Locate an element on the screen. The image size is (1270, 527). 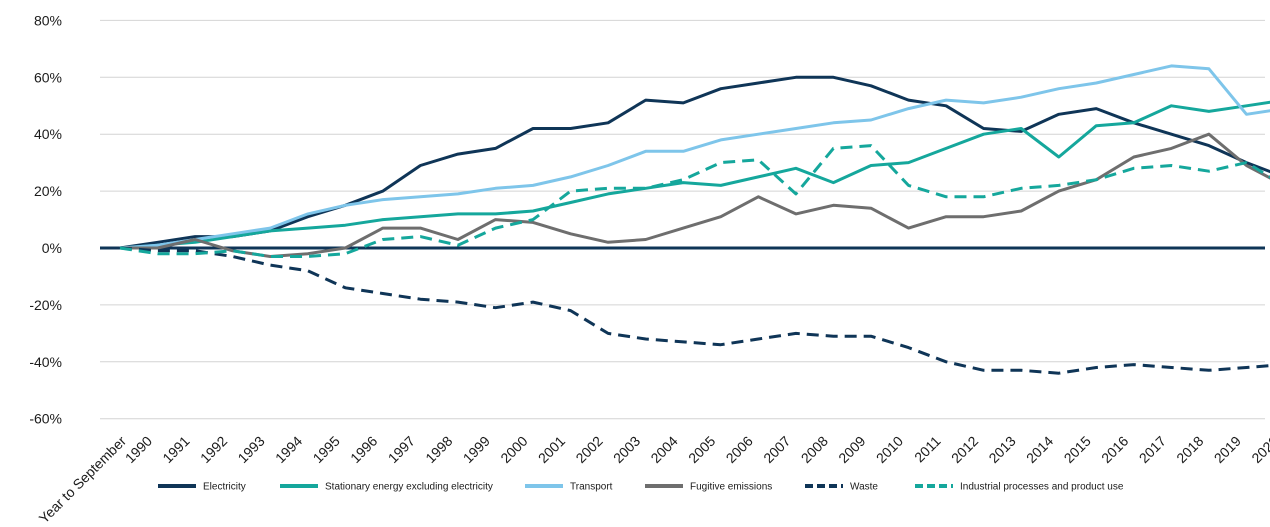
x-tick-label: 1999 is located at coordinates (476, 449).